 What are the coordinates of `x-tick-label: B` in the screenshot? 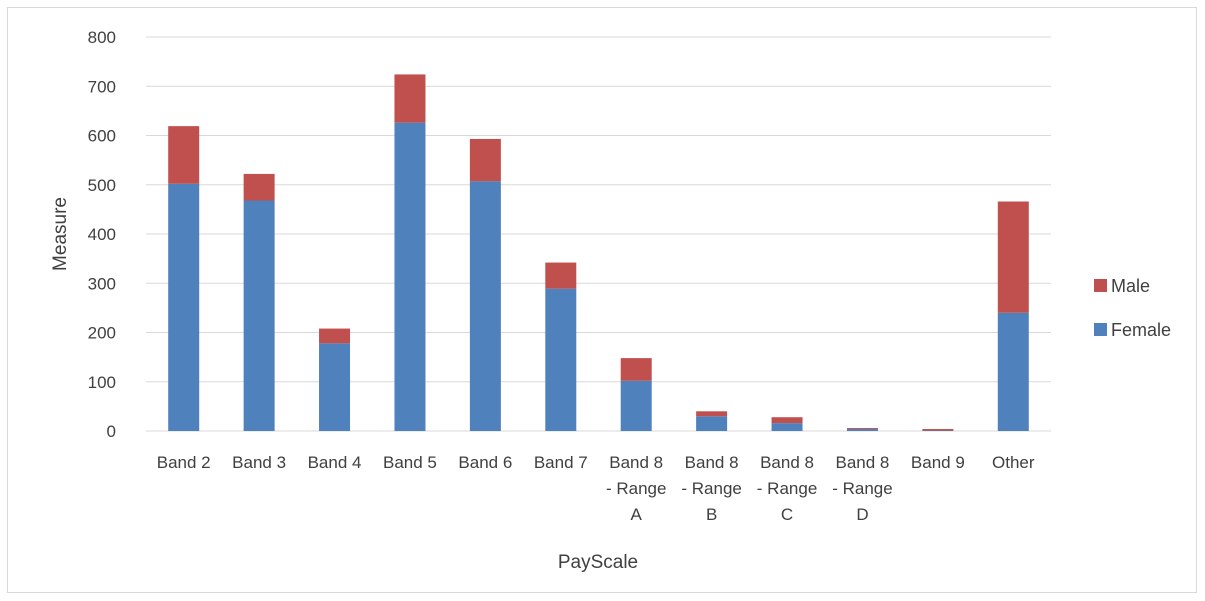 It's located at (711, 514).